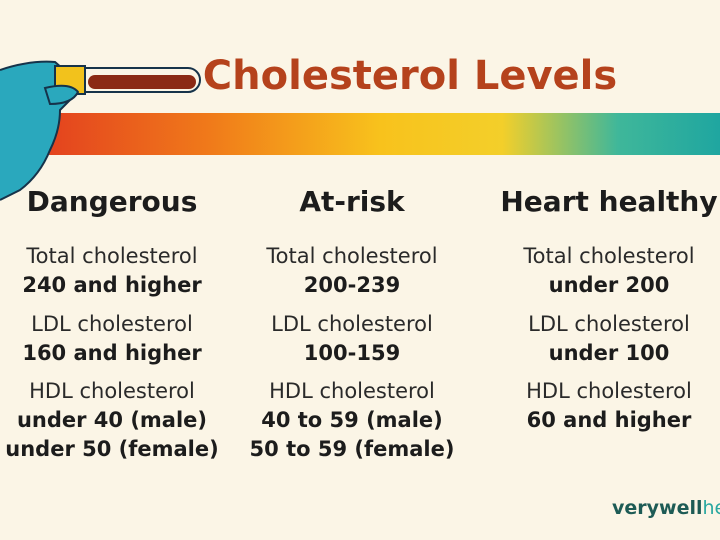 The width and height of the screenshot is (720, 540). What do you see at coordinates (352, 353) in the screenshot?
I see `item-value: 100-159` at bounding box center [352, 353].